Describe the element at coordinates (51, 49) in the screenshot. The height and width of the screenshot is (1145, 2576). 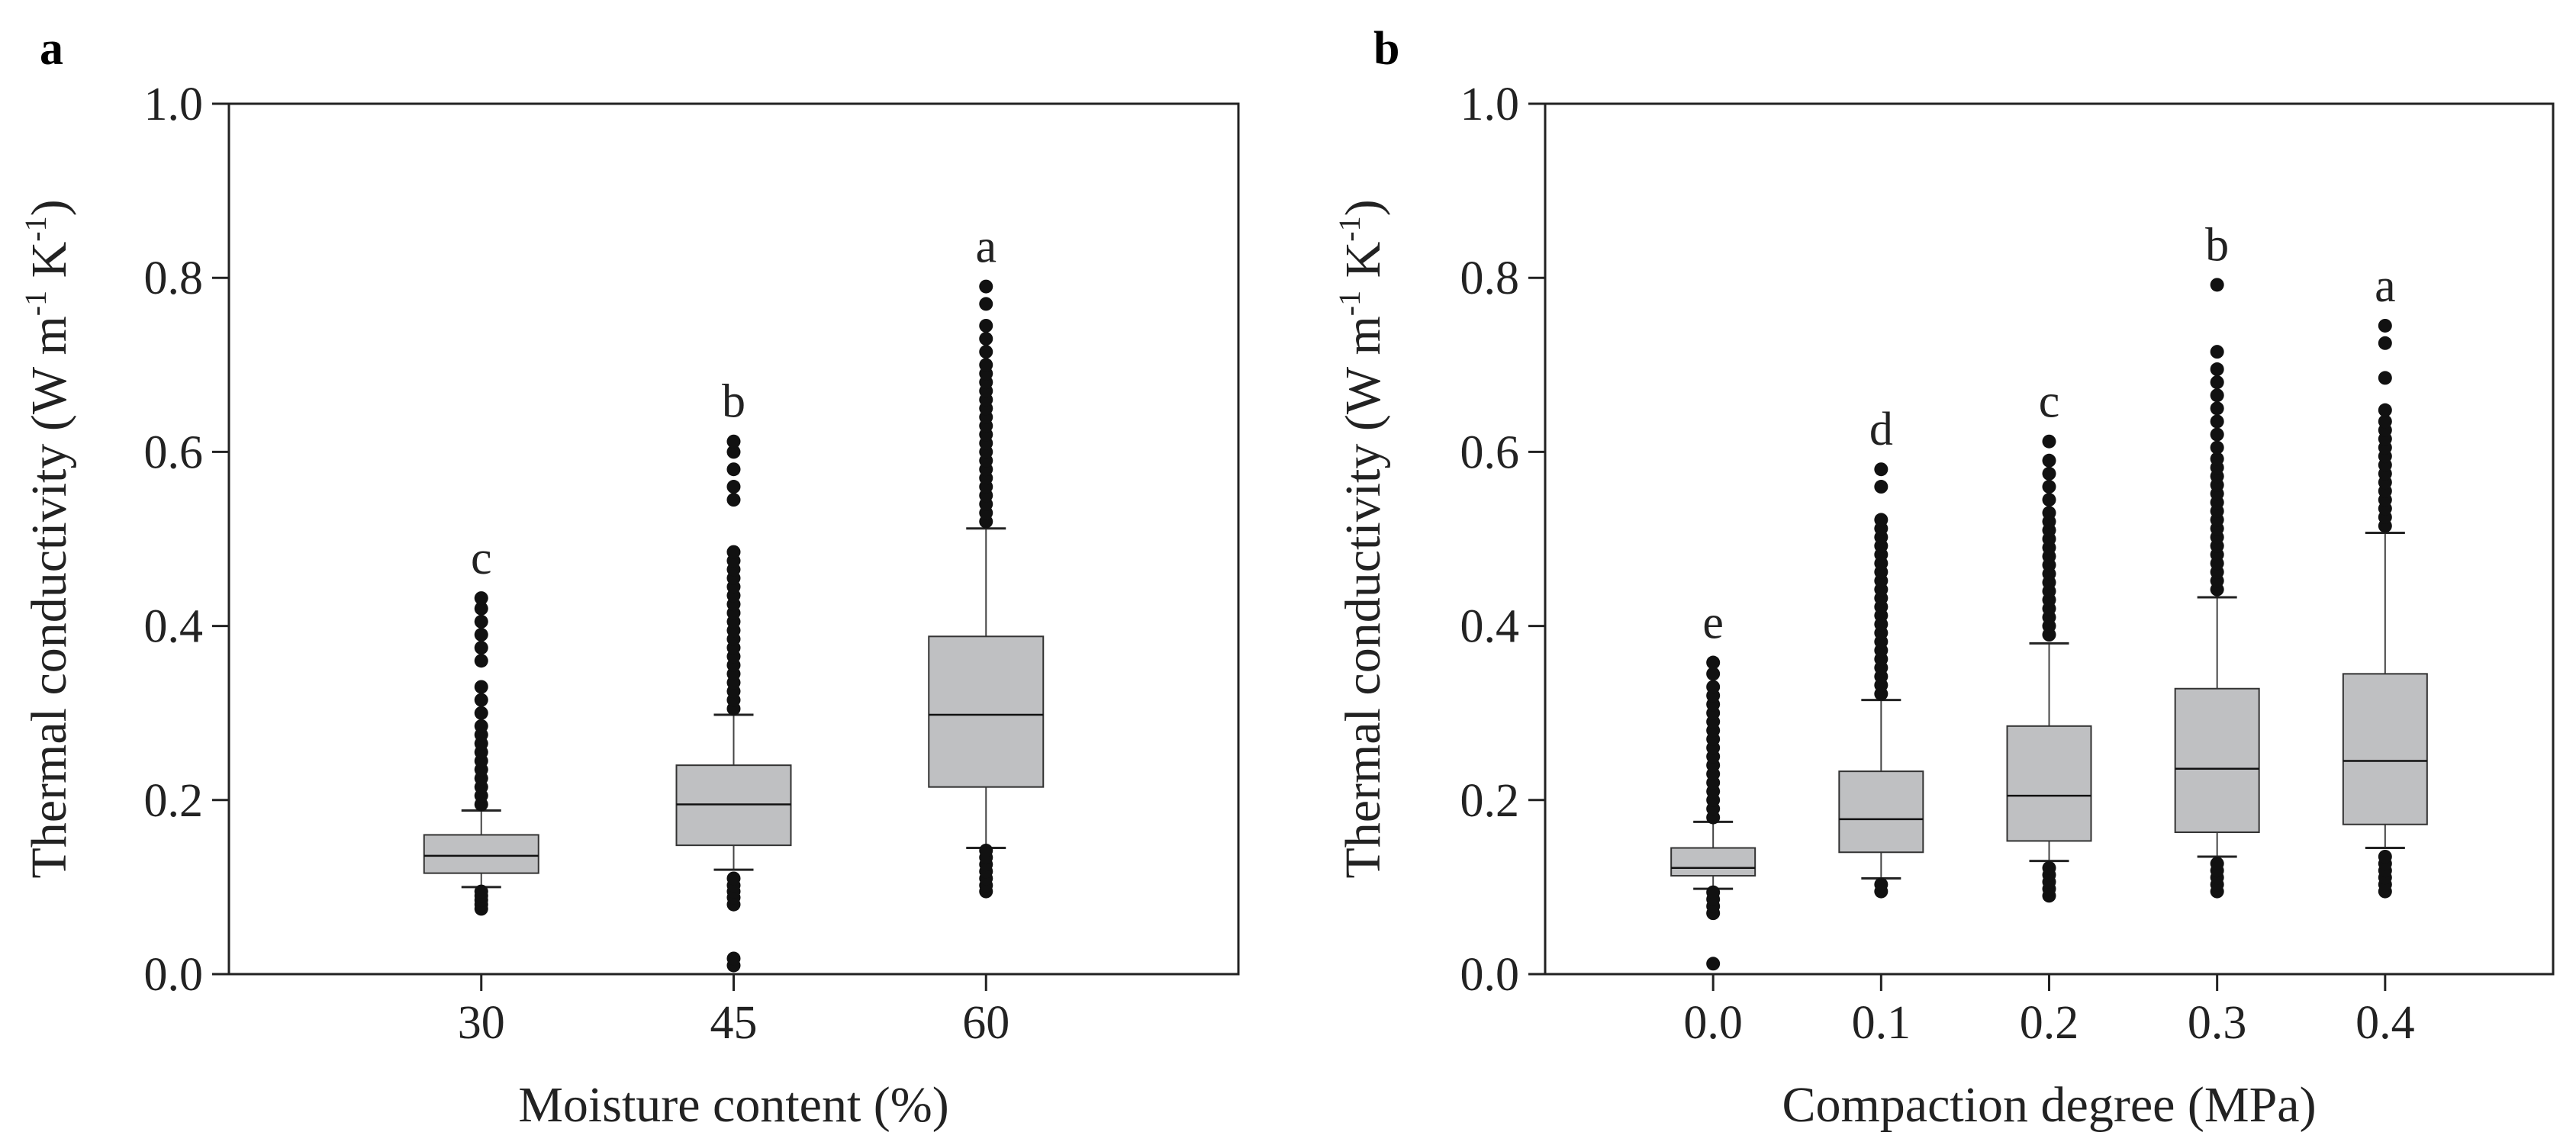
I see `panel-label: a` at that location.